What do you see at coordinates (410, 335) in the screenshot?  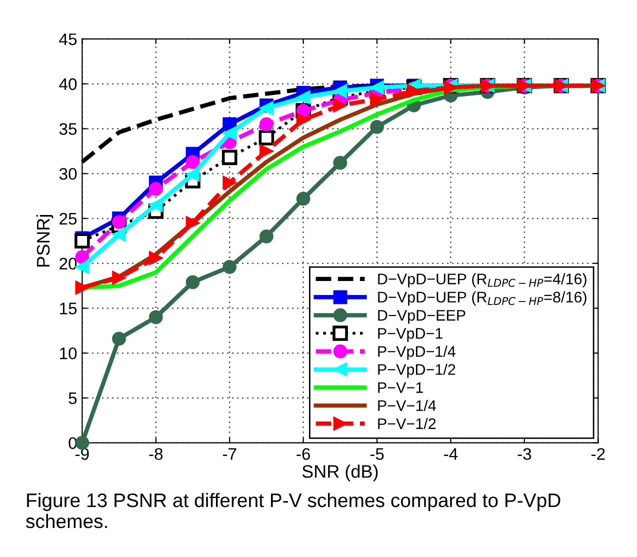 I see `legend-label: P−VpD−1` at bounding box center [410, 335].